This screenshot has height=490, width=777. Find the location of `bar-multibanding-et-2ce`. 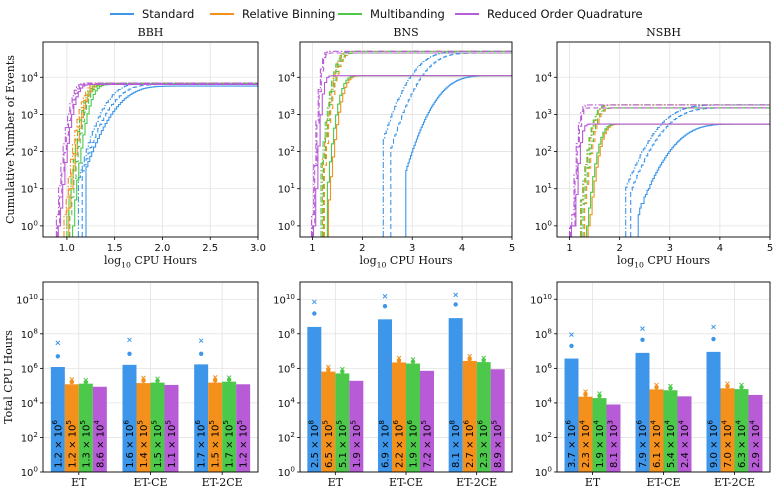

bar-multibanding-et-2ce is located at coordinates (483, 417).